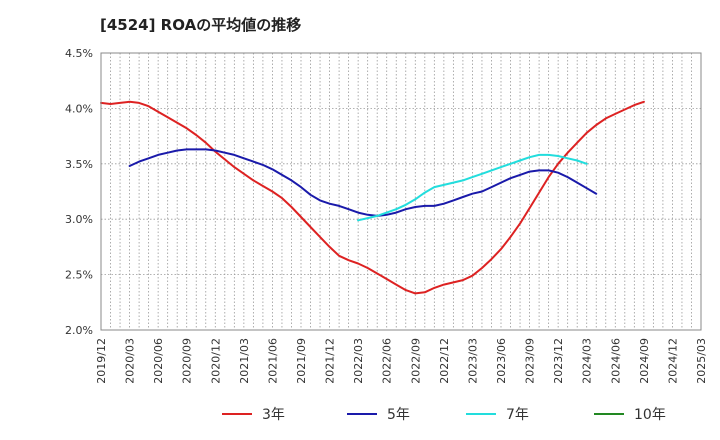 This screenshot has height=440, width=720. Describe the element at coordinates (517, 415) in the screenshot. I see `legend-label: 7年` at that location.